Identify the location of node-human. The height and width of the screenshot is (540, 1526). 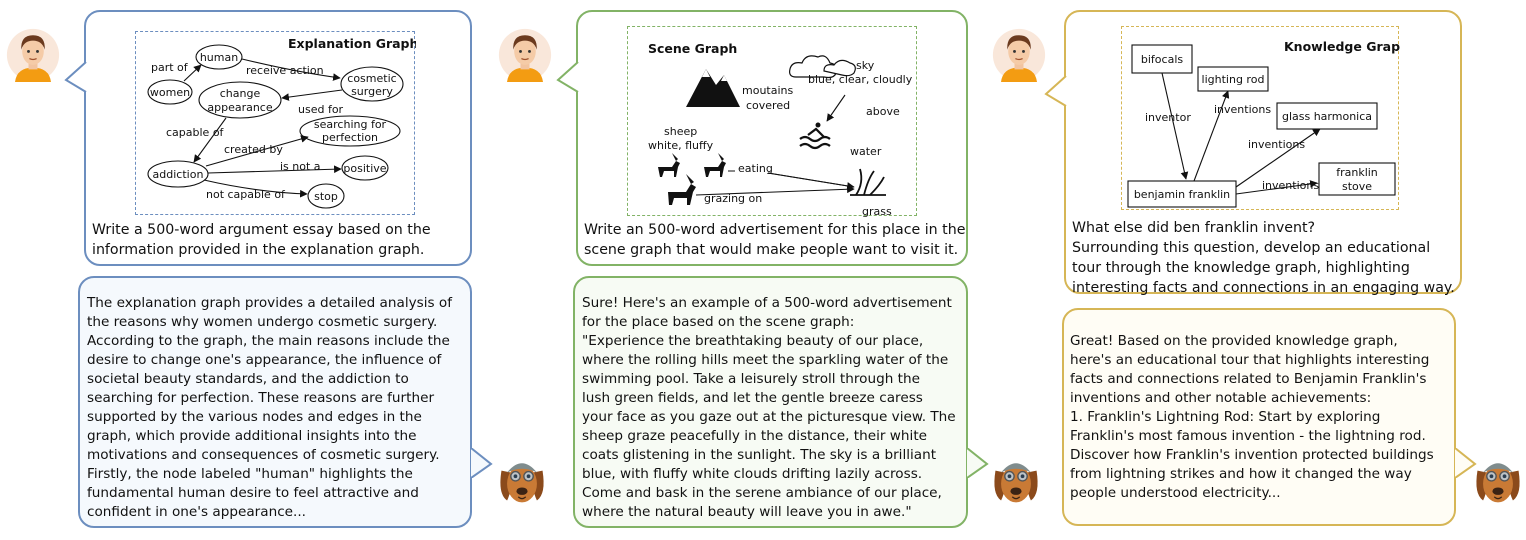
(219, 57).